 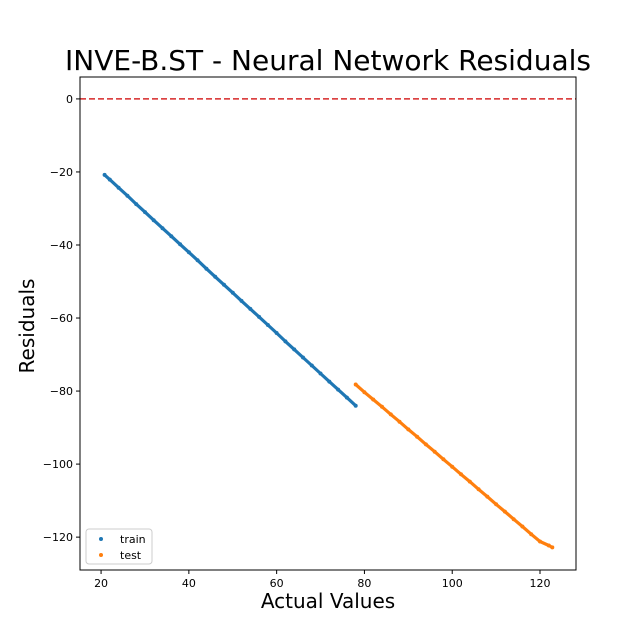 I want to click on series-train, so click(x=230, y=290).